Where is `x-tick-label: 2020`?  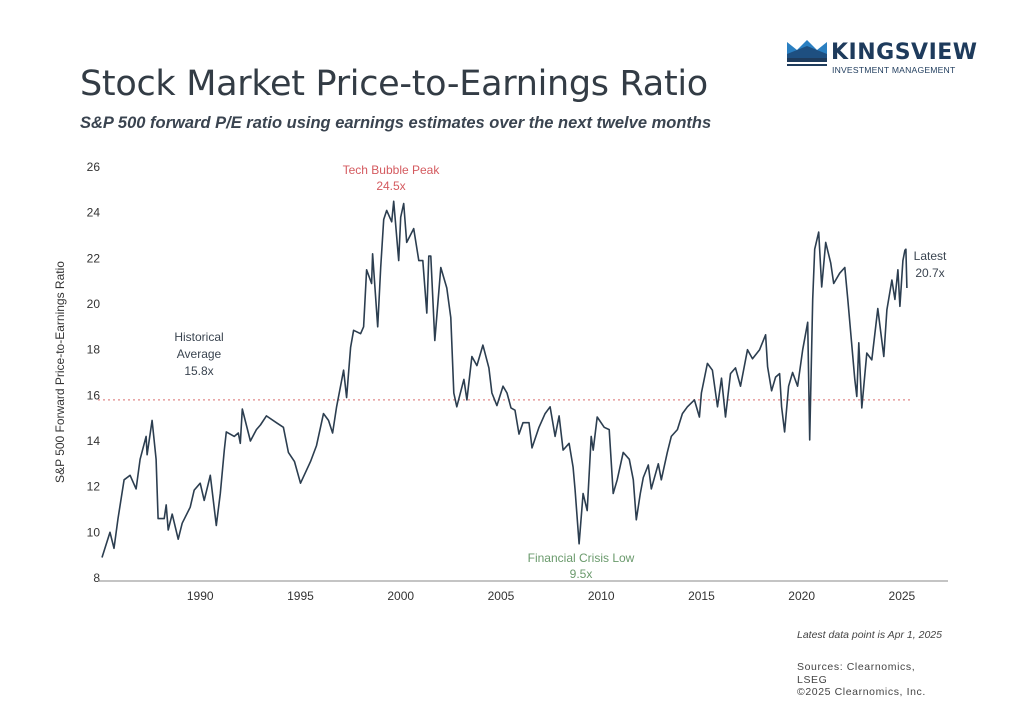
x-tick-label: 2020 is located at coordinates (801, 596).